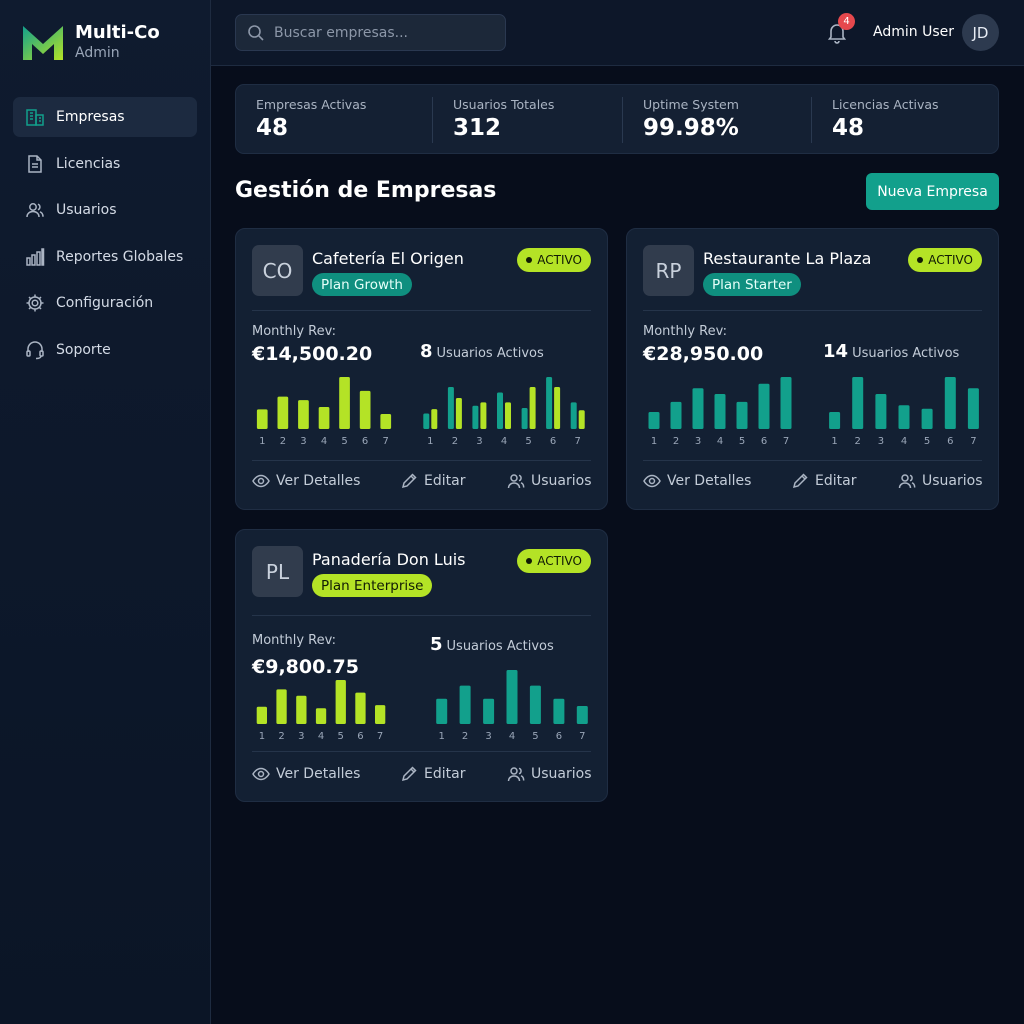 The width and height of the screenshot is (1024, 1024). Describe the element at coordinates (277, 270) in the screenshot. I see `company-avatar: CO` at that location.